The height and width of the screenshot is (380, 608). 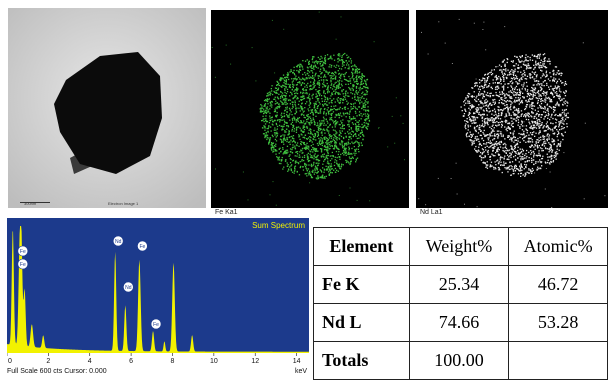 I want to click on table-row: Fe K 25.34 46.72, so click(x=460, y=284).